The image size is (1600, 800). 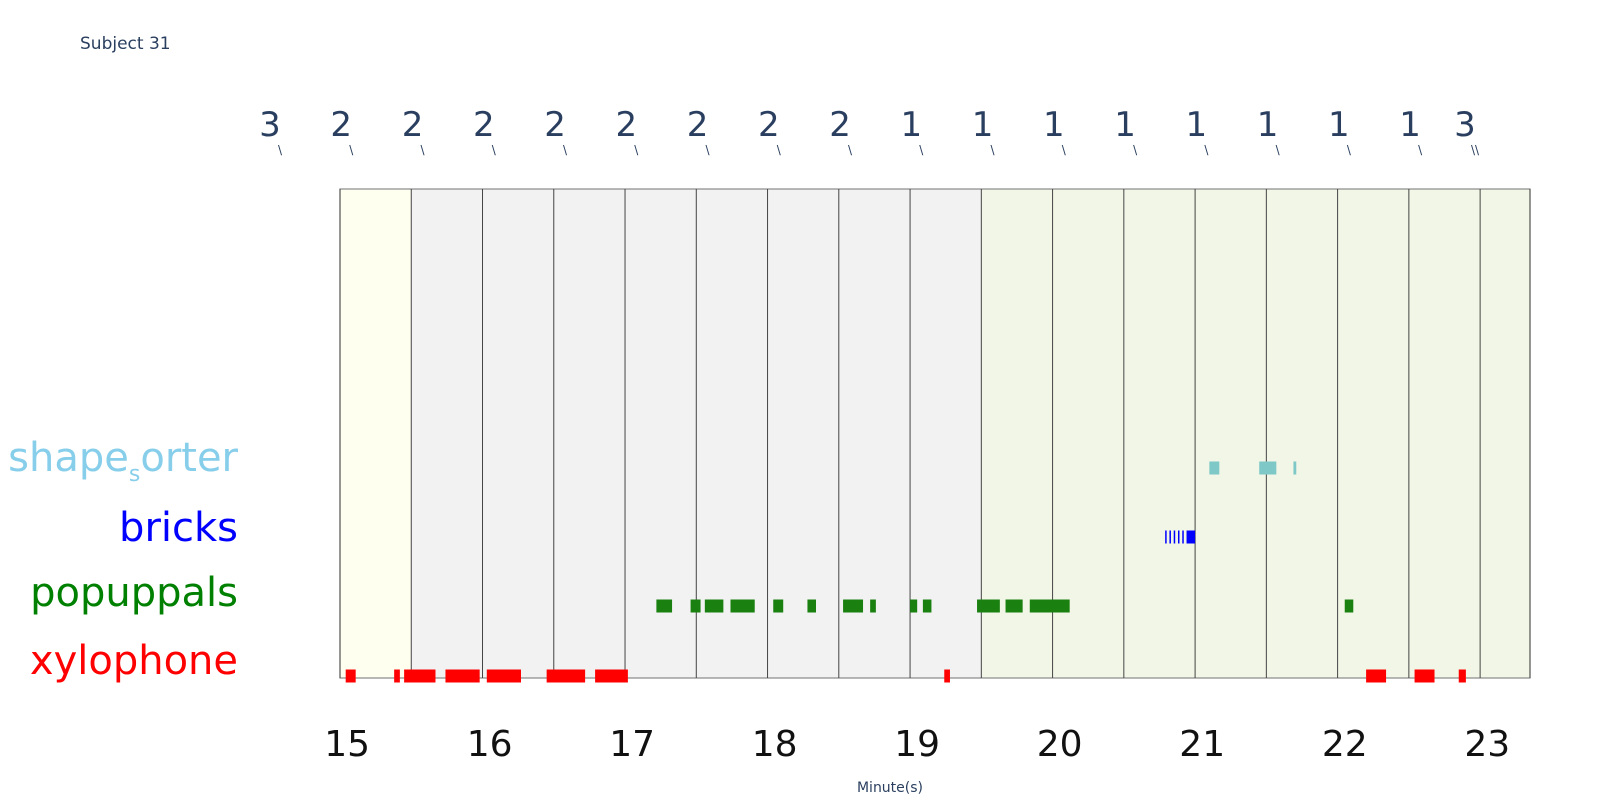 I want to click on row-label-shapesorter-part1: shape, so click(x=68, y=458).